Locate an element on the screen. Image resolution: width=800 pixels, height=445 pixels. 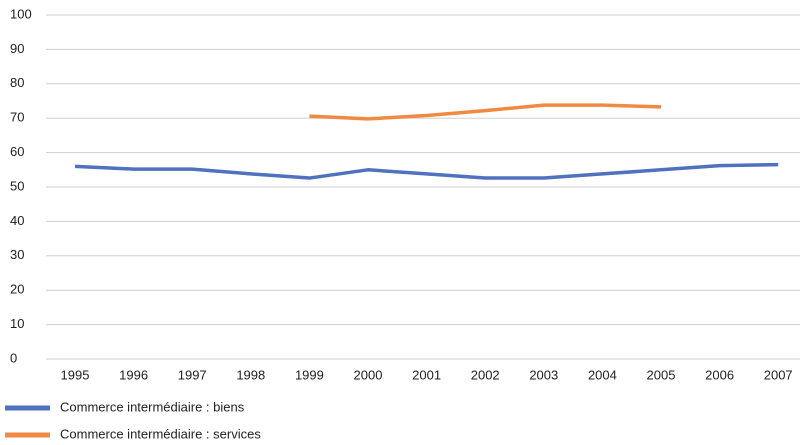
y-tick-label: 80 is located at coordinates (17, 82).